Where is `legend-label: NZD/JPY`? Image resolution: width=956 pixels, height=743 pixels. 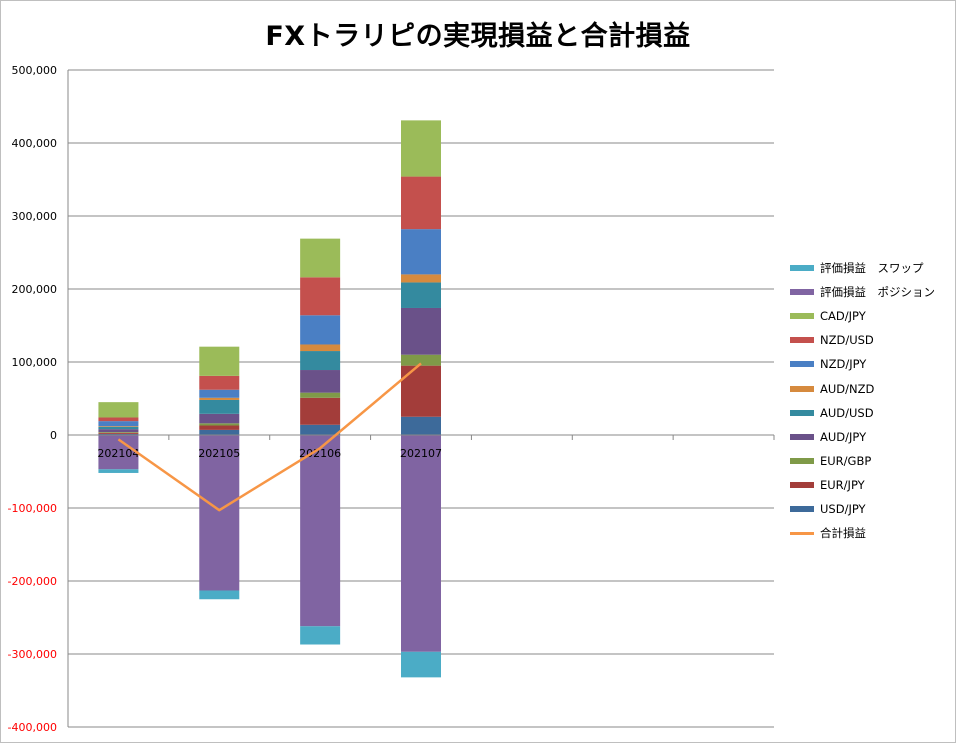 legend-label: NZD/JPY is located at coordinates (843, 364).